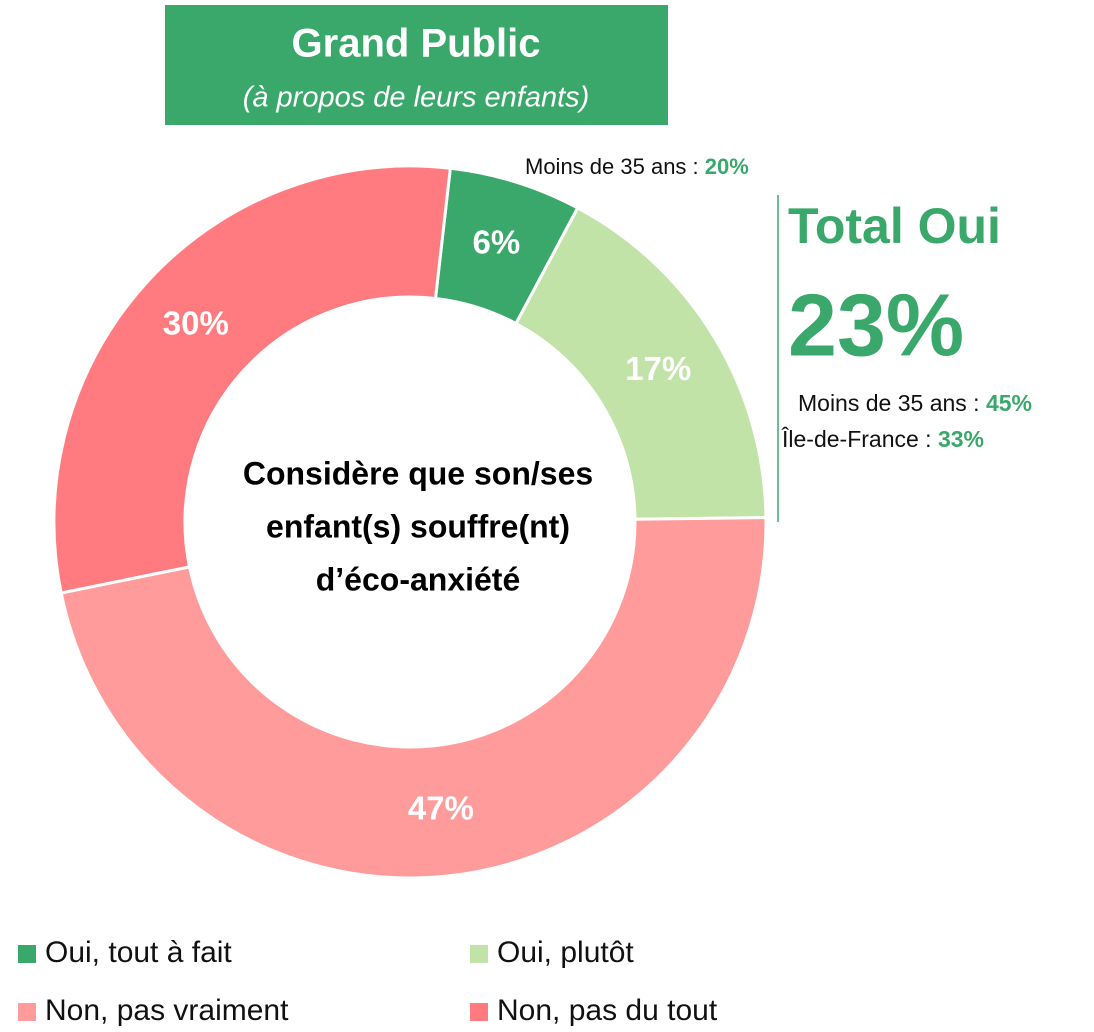 The width and height of the screenshot is (1094, 1032). I want to click on top-annotation: Moins de 35 ans : 20%, so click(637, 166).